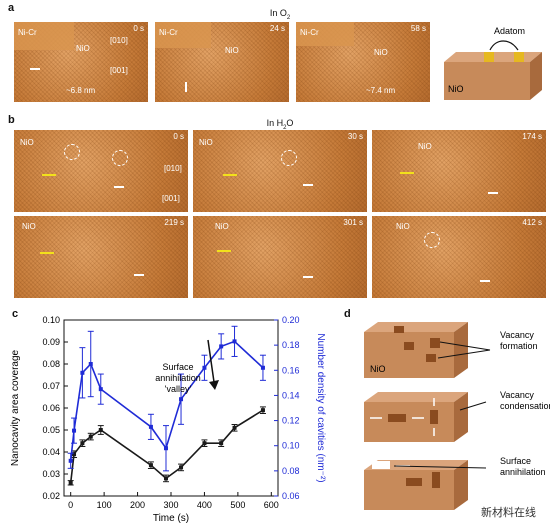 The image size is (556, 526). Describe the element at coordinates (291, 446) in the screenshot. I see `y-right-tick-label: 0.10` at that location.